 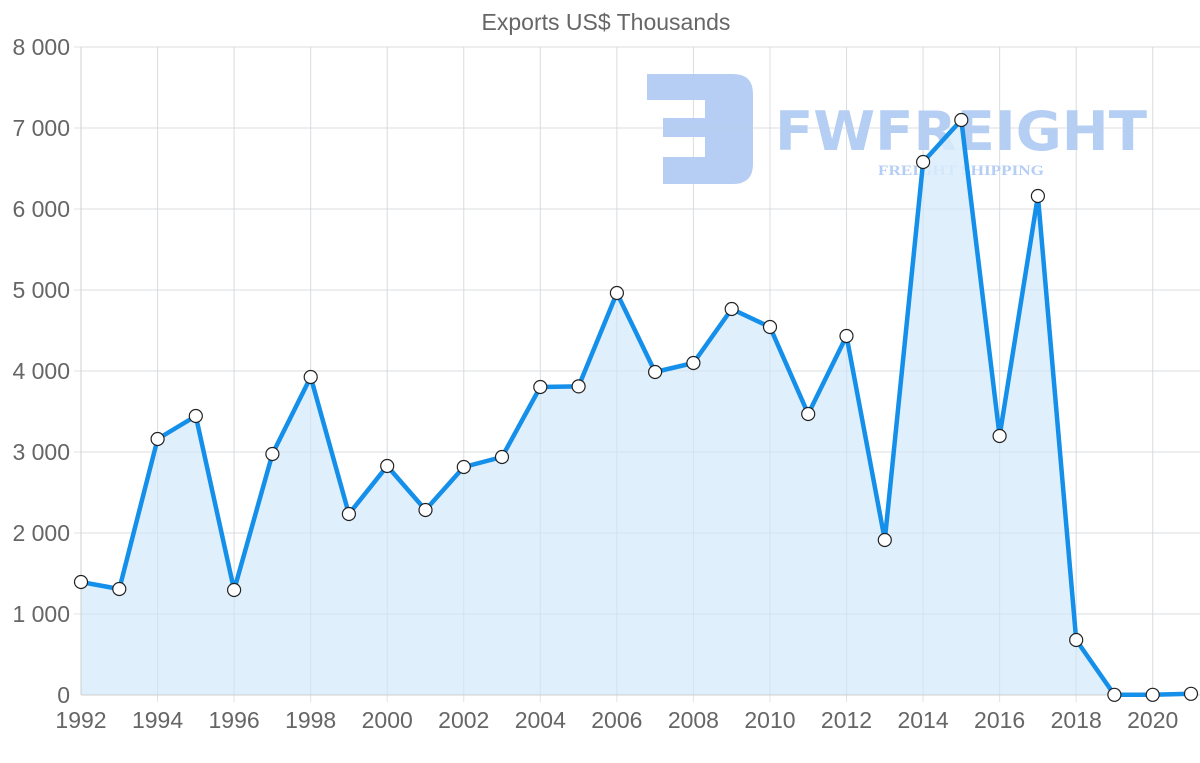 I want to click on y-tick-label: 8 000, so click(x=41, y=47).